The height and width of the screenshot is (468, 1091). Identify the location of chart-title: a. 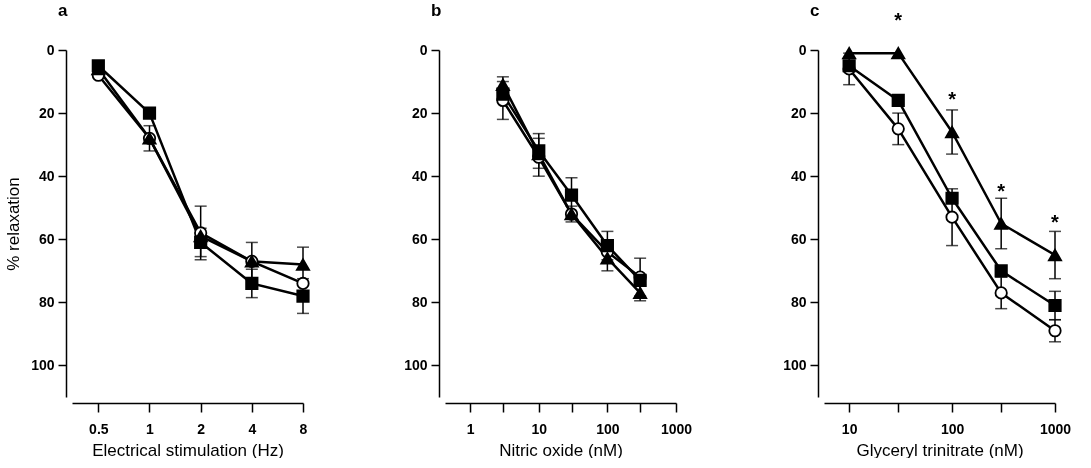
(63, 10).